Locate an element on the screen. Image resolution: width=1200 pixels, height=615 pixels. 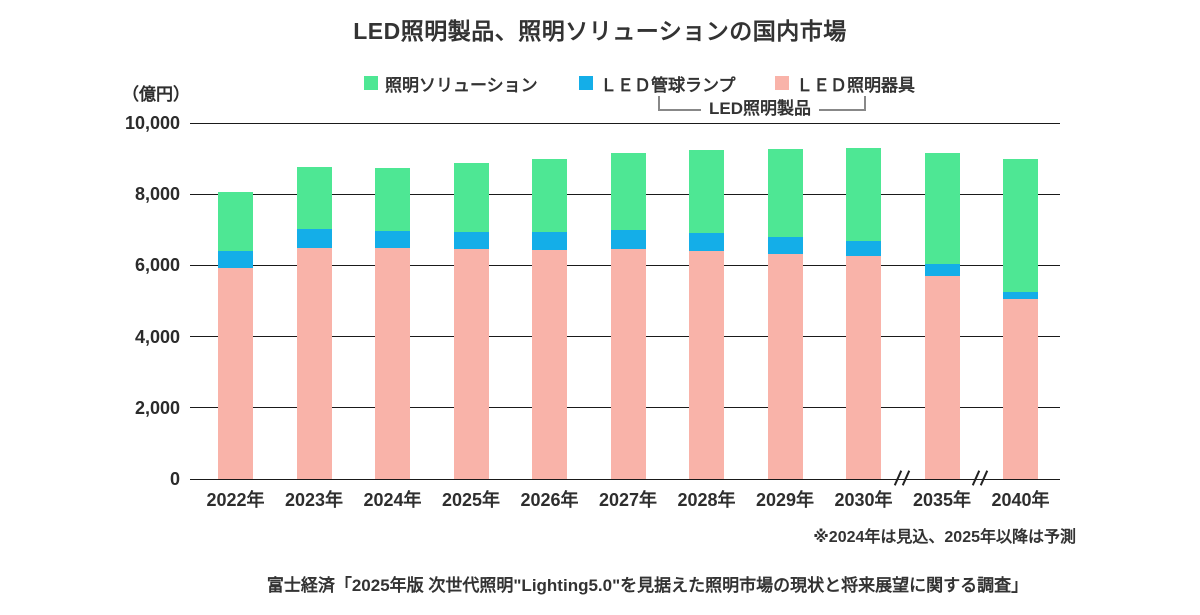
y-axis-unit-label: （億円） is located at coordinates (156, 94).